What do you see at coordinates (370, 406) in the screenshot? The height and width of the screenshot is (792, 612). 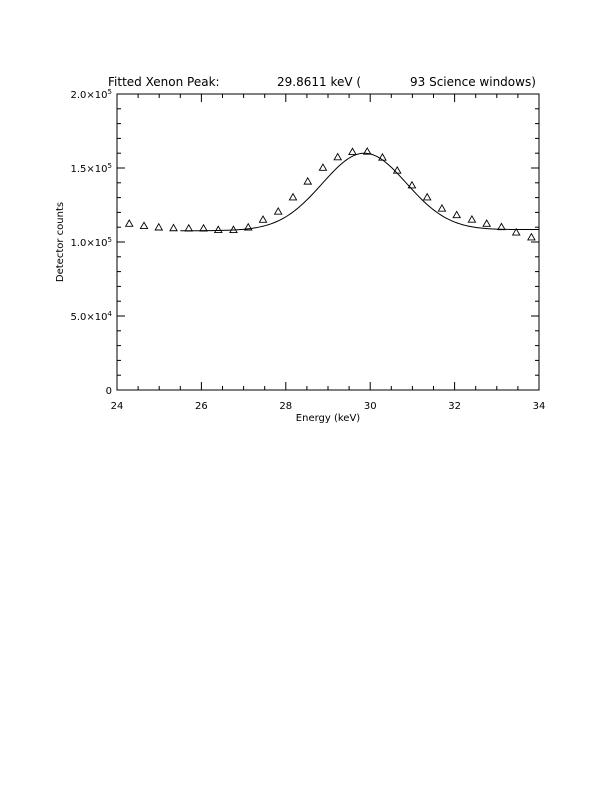 I see `x-tick-label: 30` at bounding box center [370, 406].